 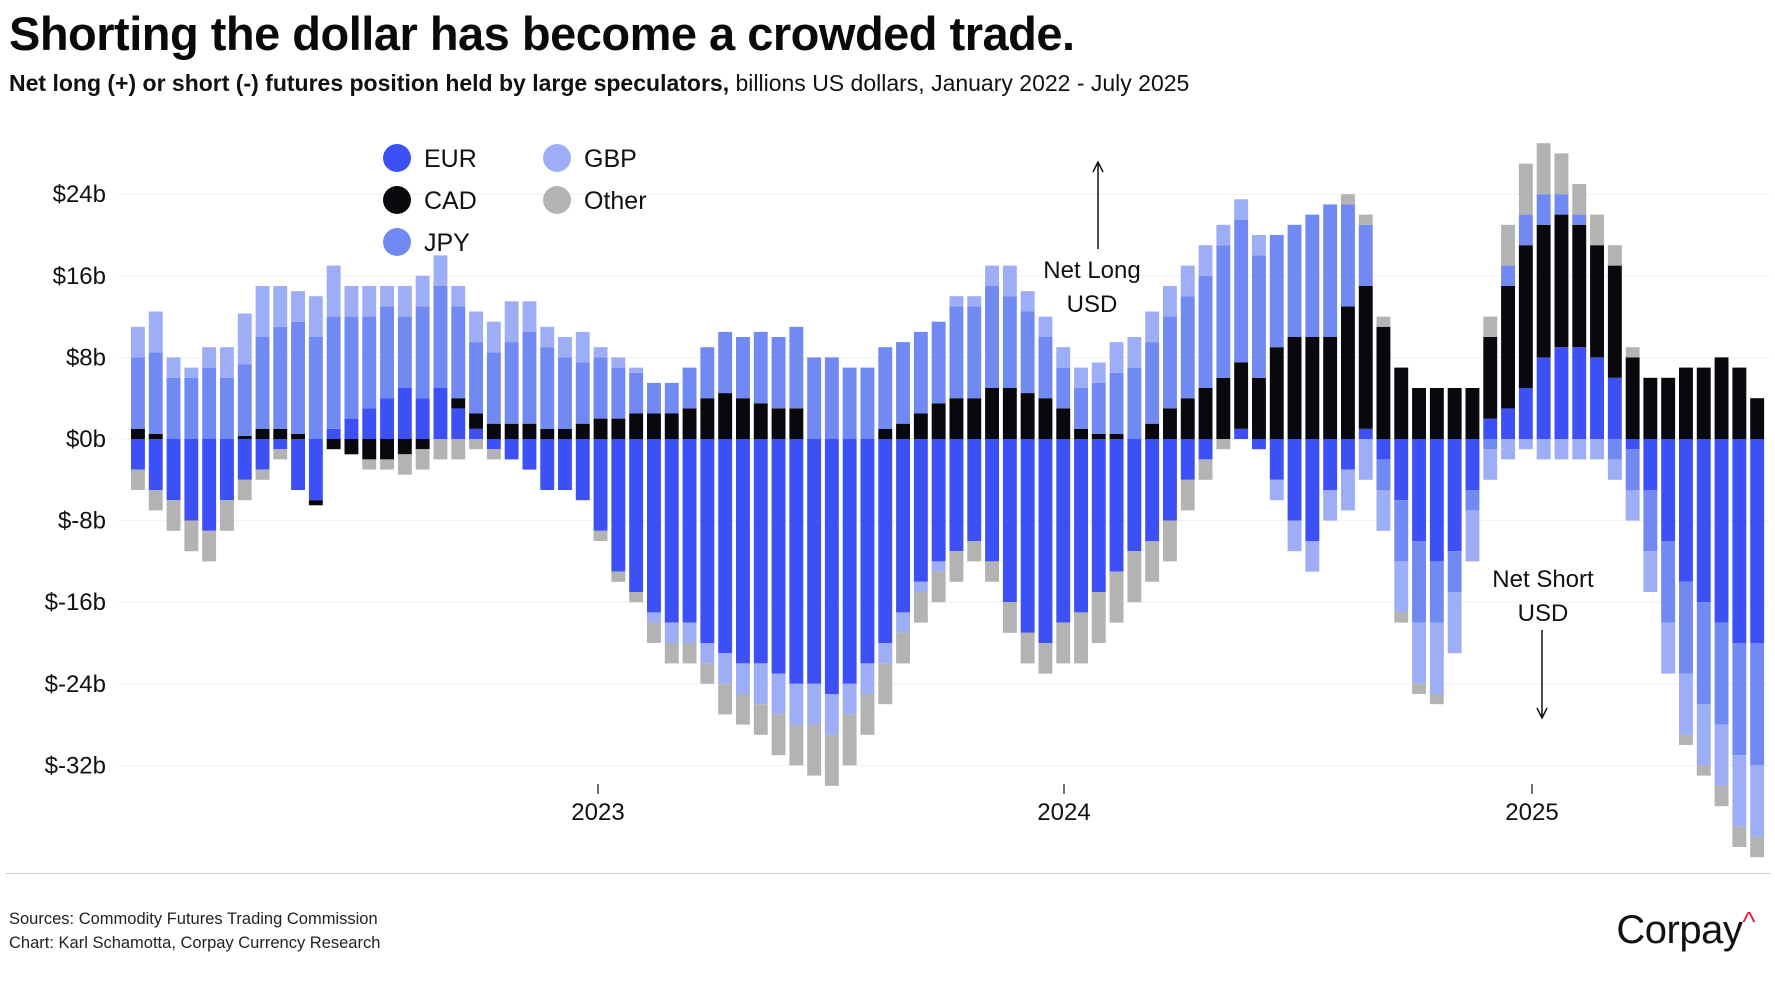 I want to click on legend-label-gbp: GBP, so click(x=610, y=159).